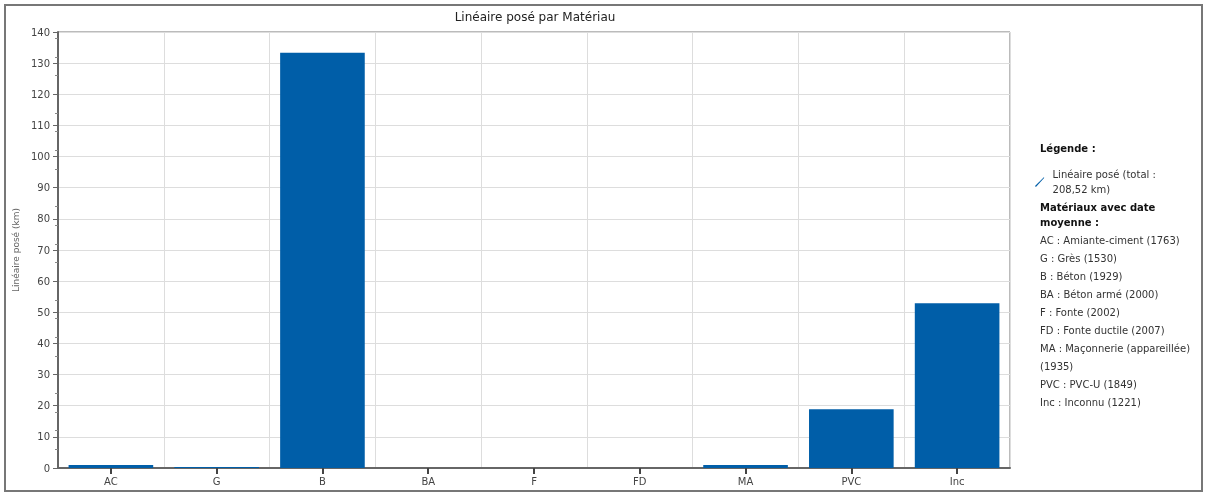 The image size is (1207, 496). I want to click on y-tick-label: 70, so click(43, 250).